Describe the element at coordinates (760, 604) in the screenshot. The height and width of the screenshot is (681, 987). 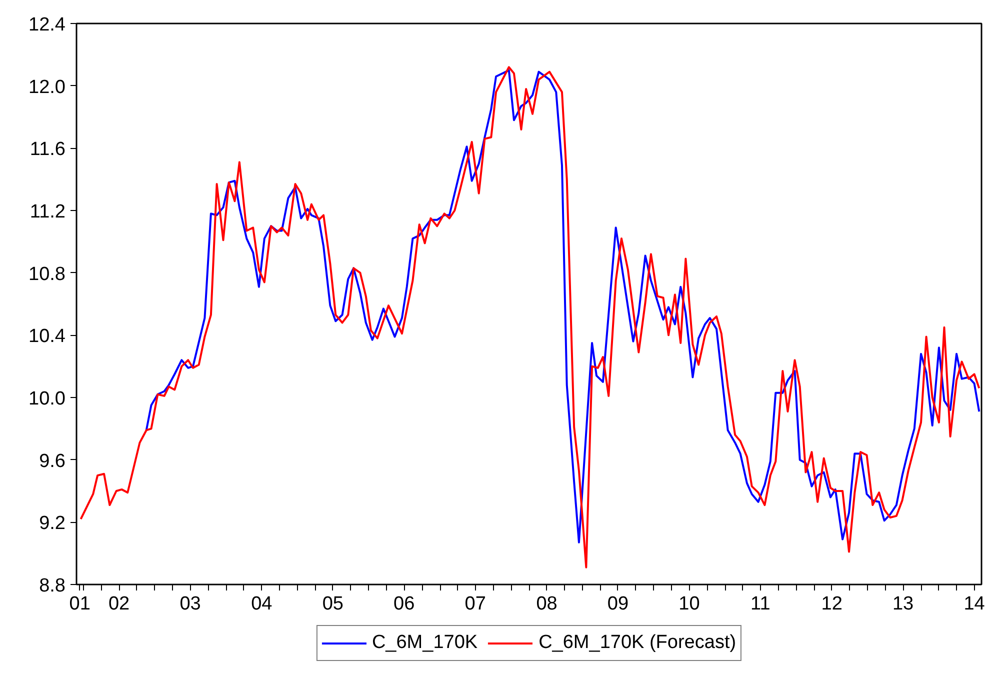
I see `x-tick-label: 11` at that location.